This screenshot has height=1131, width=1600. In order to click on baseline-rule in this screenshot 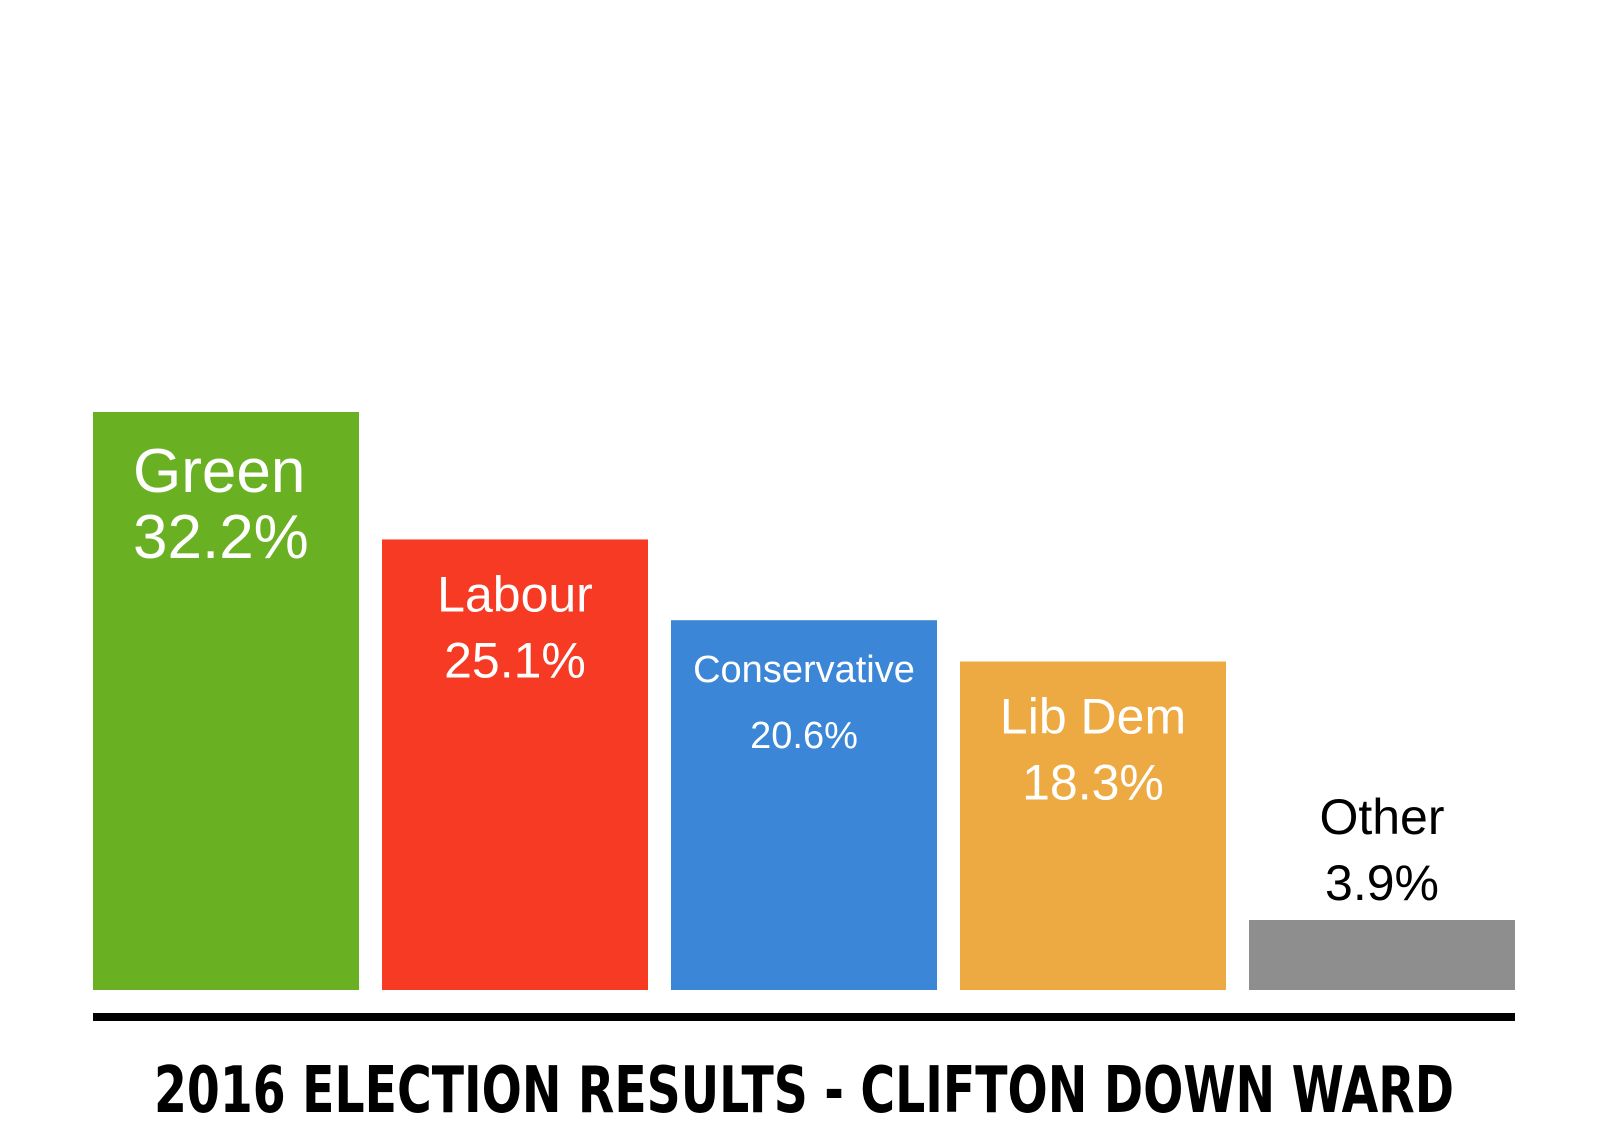, I will do `click(804, 1017)`.